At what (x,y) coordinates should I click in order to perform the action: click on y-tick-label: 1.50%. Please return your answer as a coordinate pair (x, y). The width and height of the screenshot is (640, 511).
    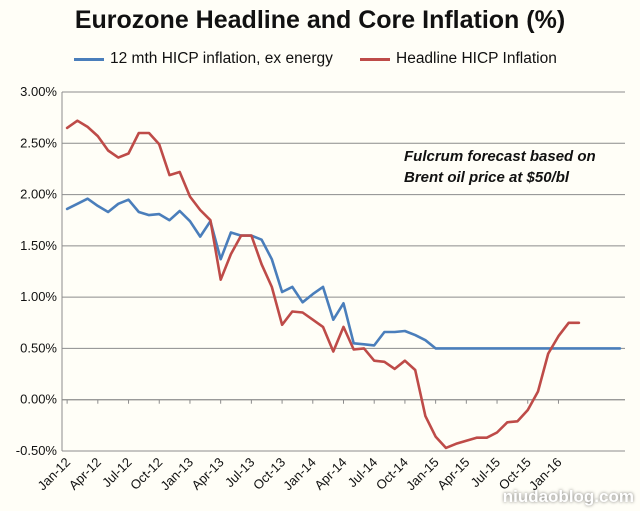
    Looking at the image, I should click on (38, 245).